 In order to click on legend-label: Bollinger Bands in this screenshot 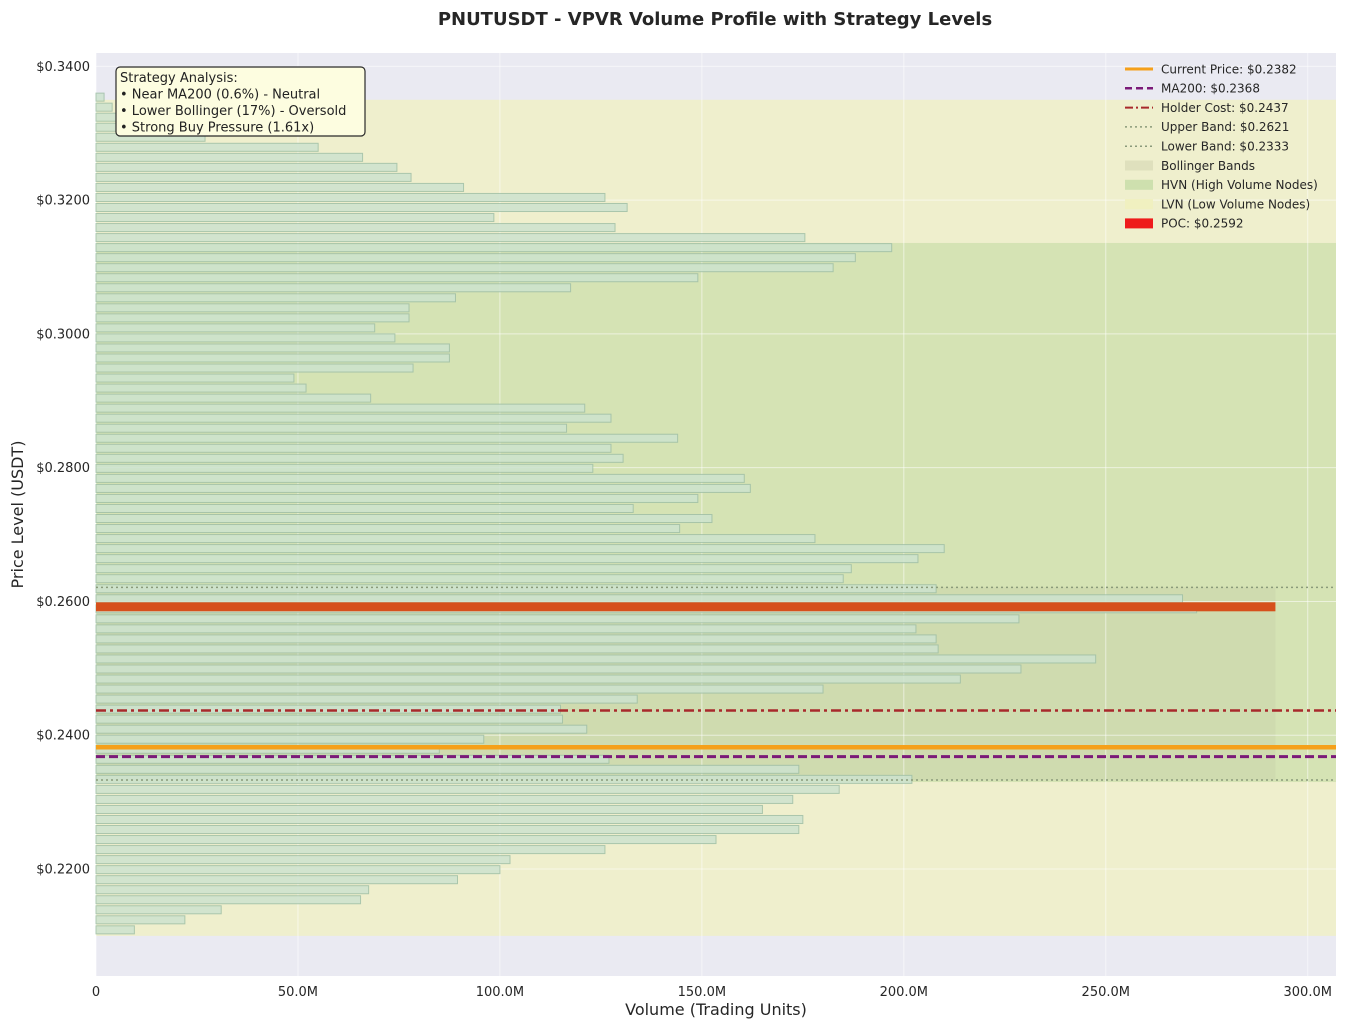, I will do `click(1208, 166)`.